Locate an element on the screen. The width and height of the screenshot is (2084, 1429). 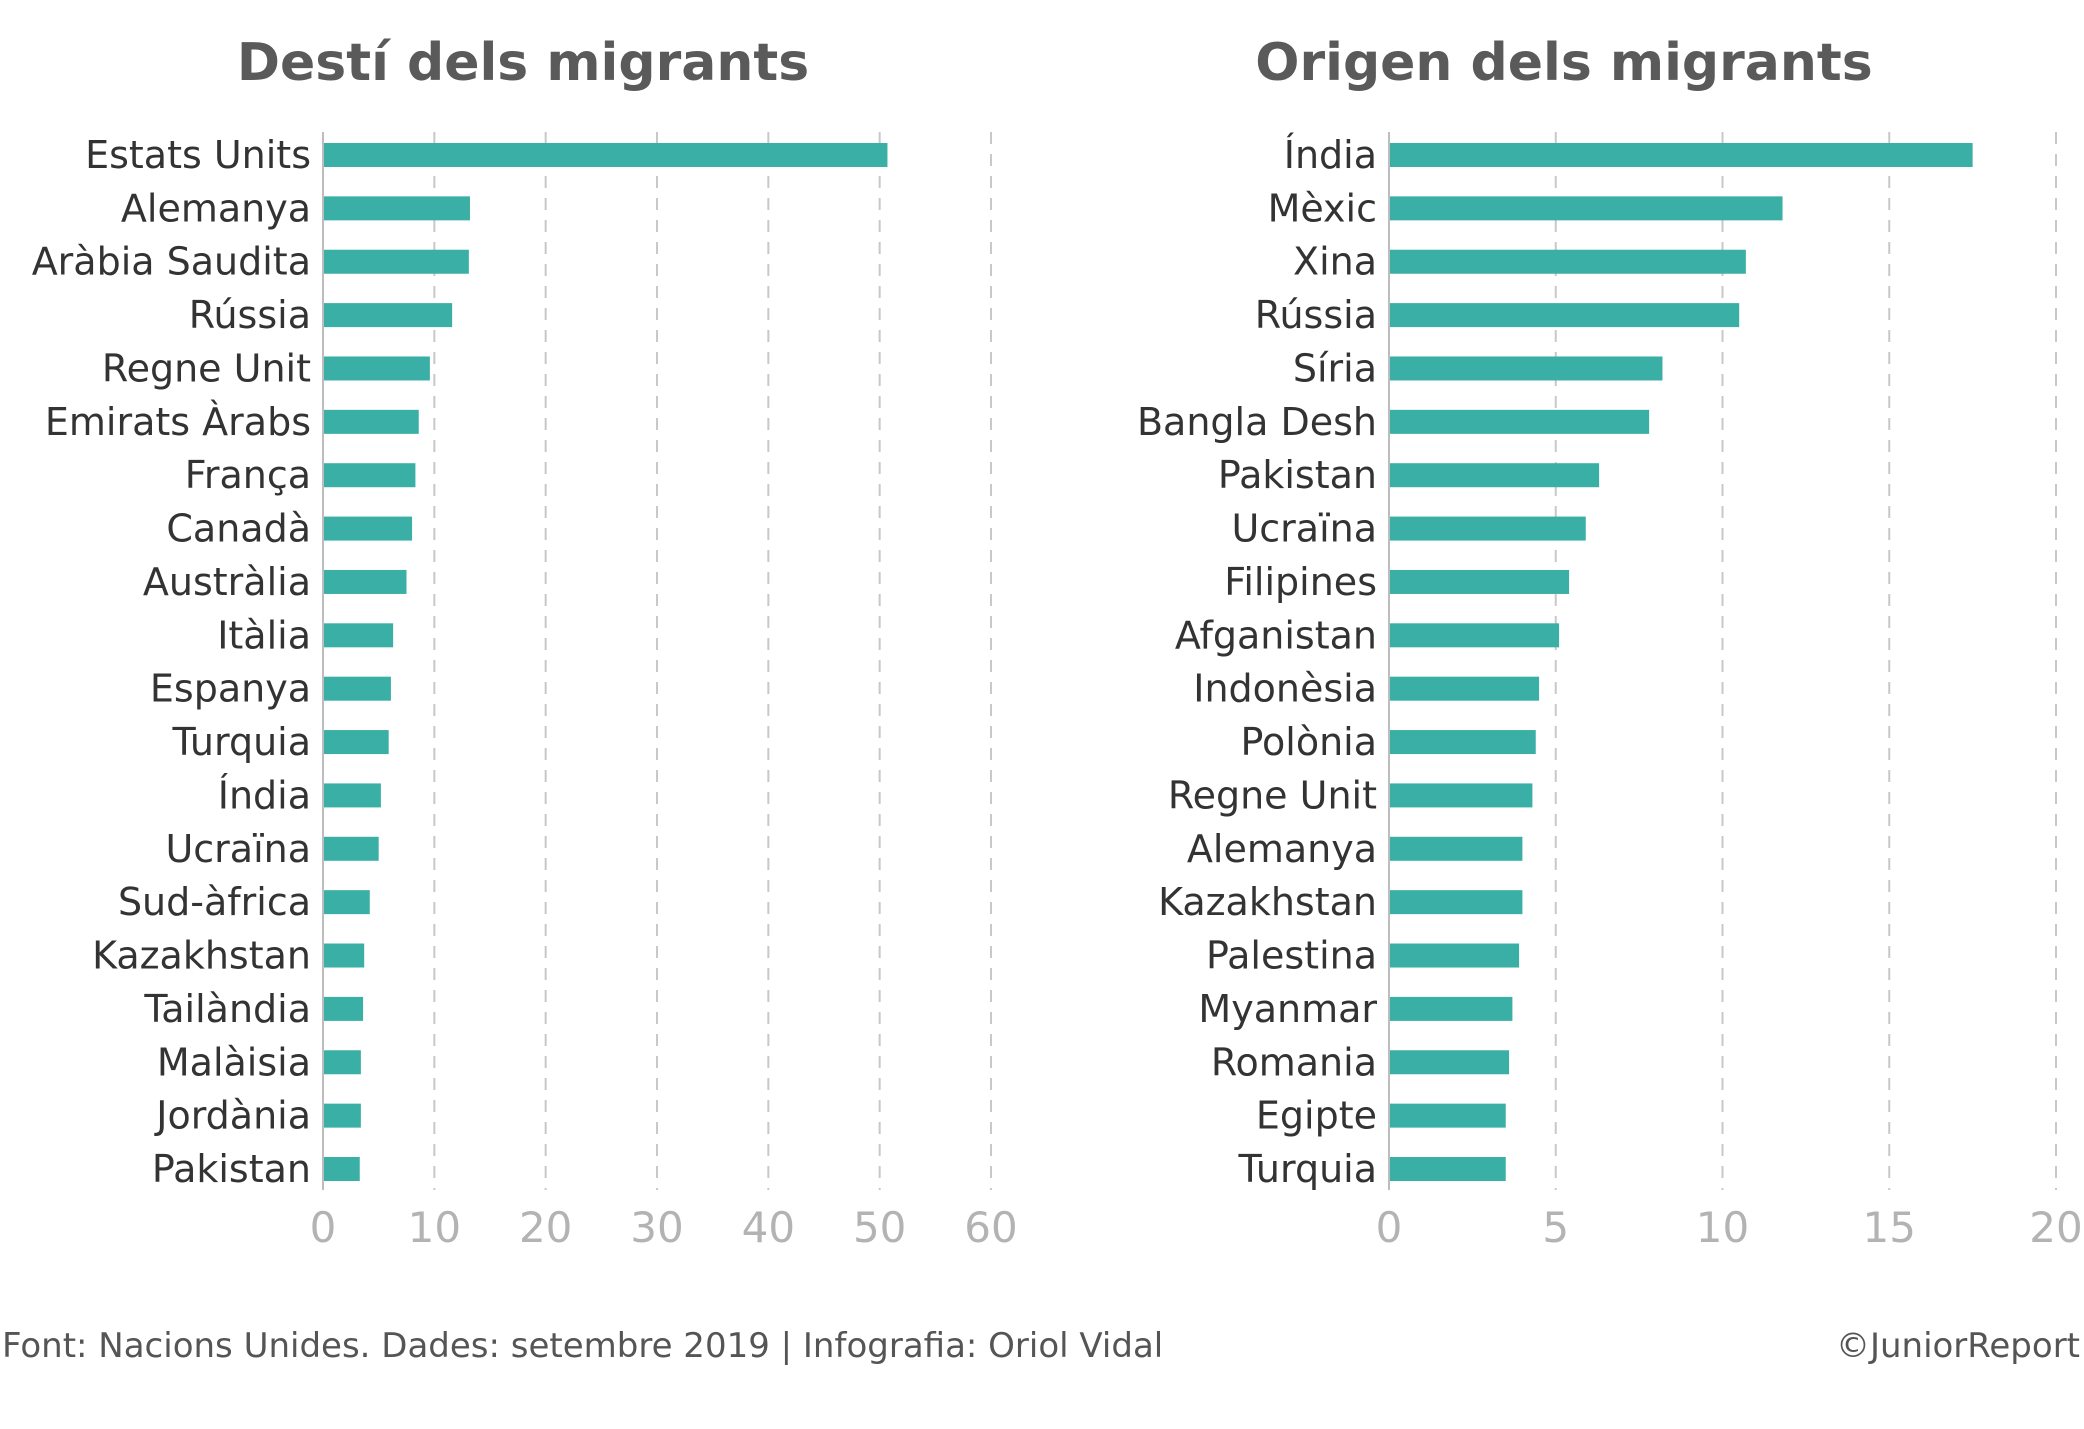
origin-category-label: Regne Unit is located at coordinates (1272, 795).